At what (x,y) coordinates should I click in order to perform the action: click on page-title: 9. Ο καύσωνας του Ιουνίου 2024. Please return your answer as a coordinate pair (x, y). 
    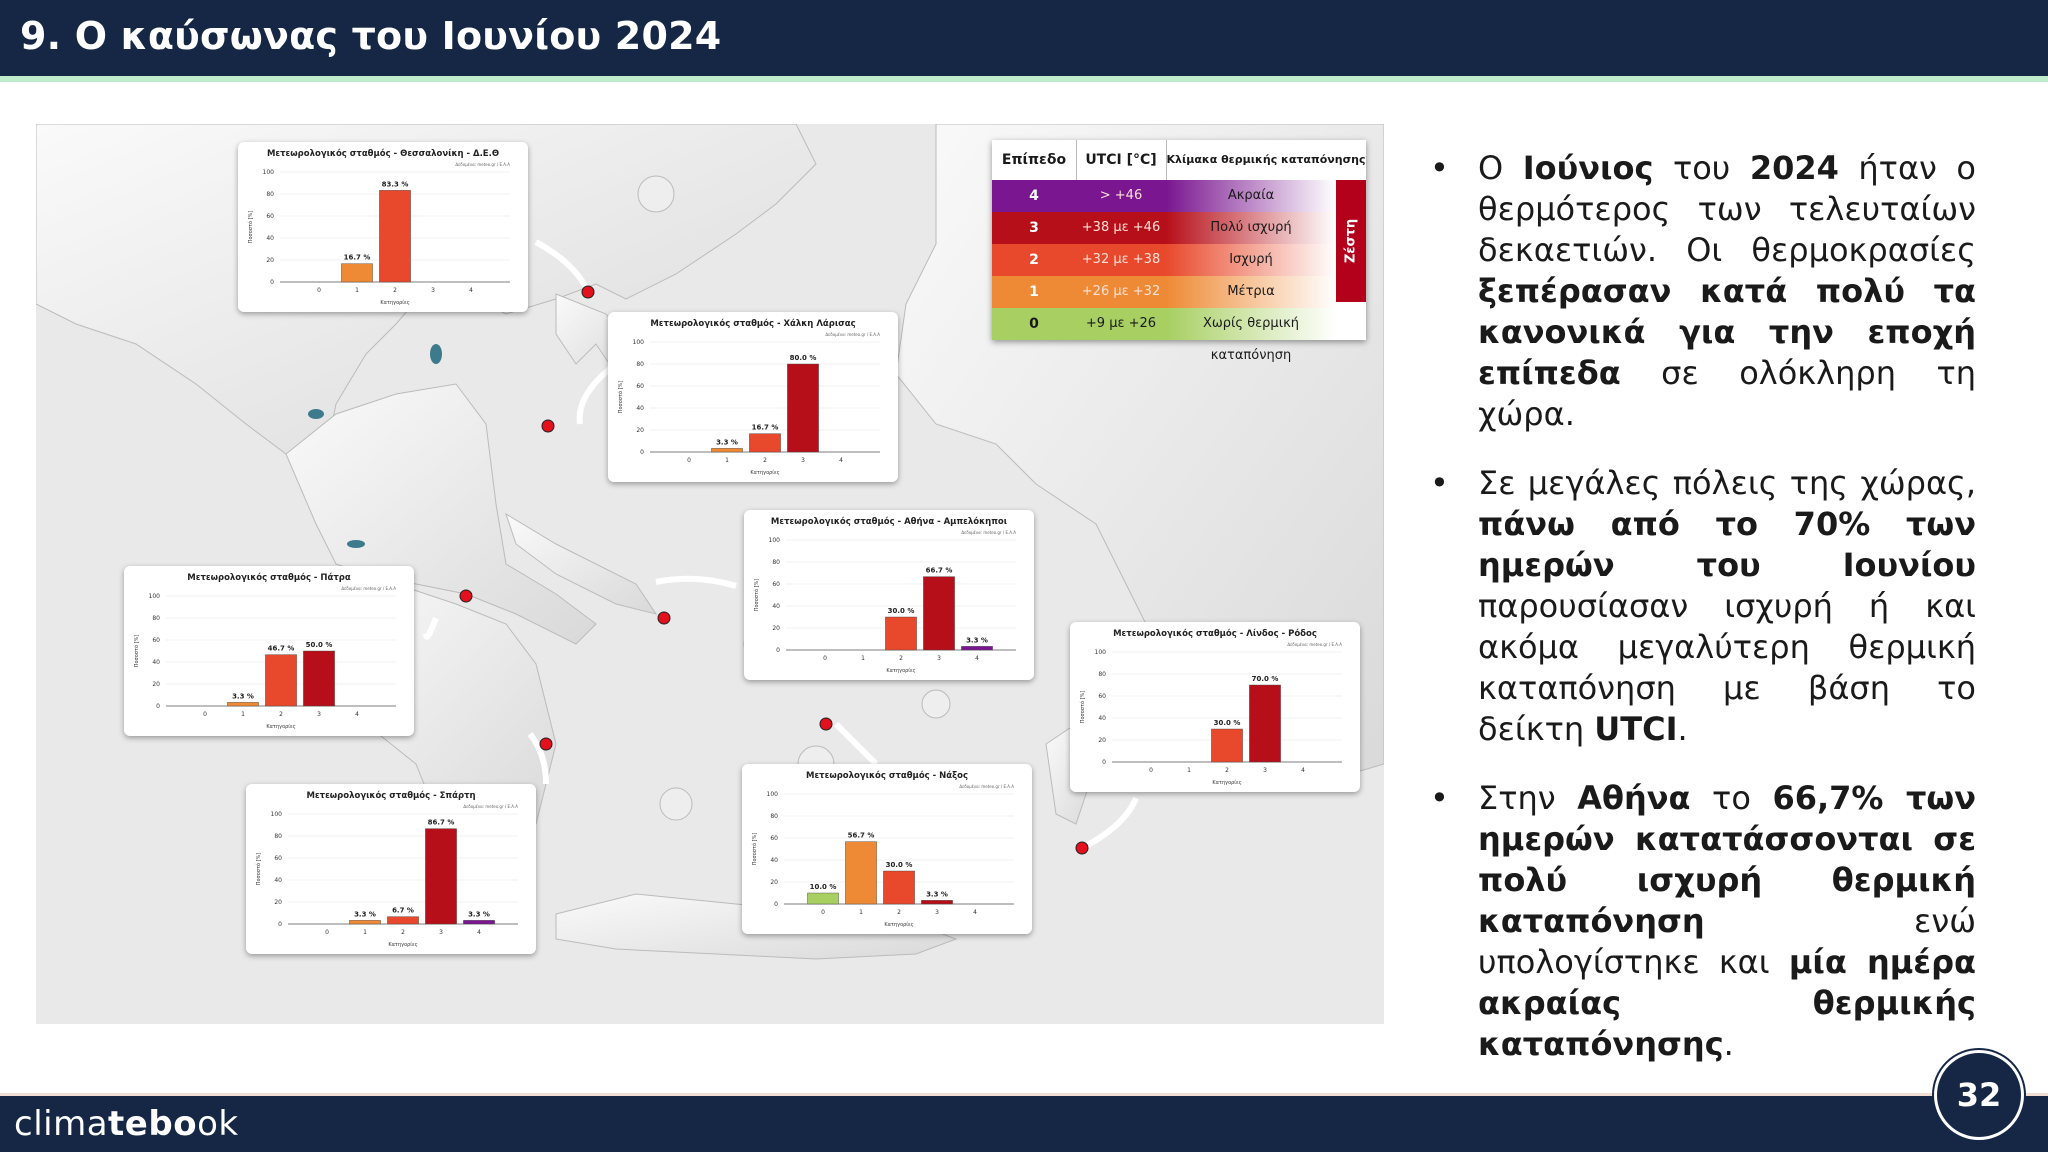
    Looking at the image, I should click on (371, 36).